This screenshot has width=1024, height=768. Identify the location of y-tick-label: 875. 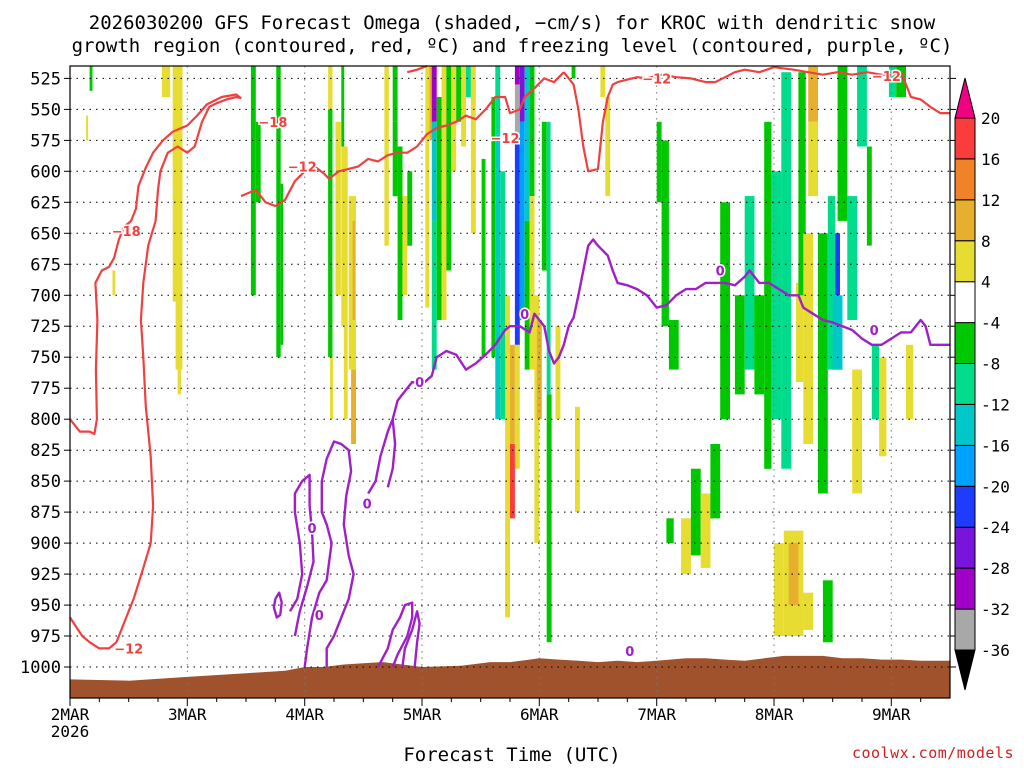
(45, 513).